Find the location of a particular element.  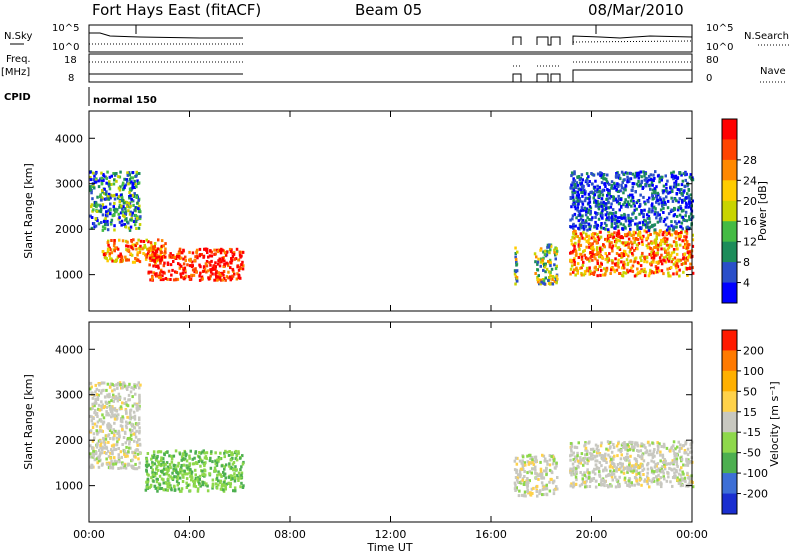

y-tick-label-2: 3000 is located at coordinates (69, 395).